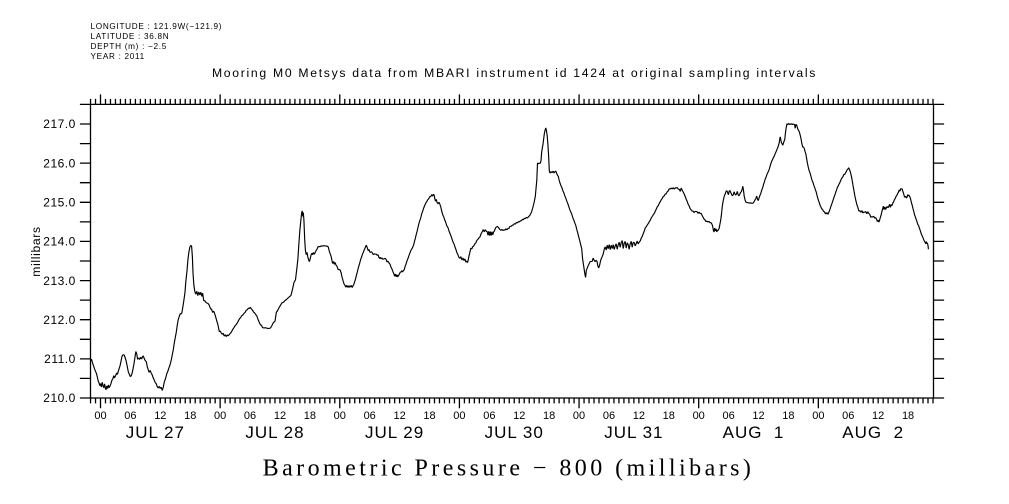 The width and height of the screenshot is (1009, 504). I want to click on svg-text: JUL 29, so click(394, 432).